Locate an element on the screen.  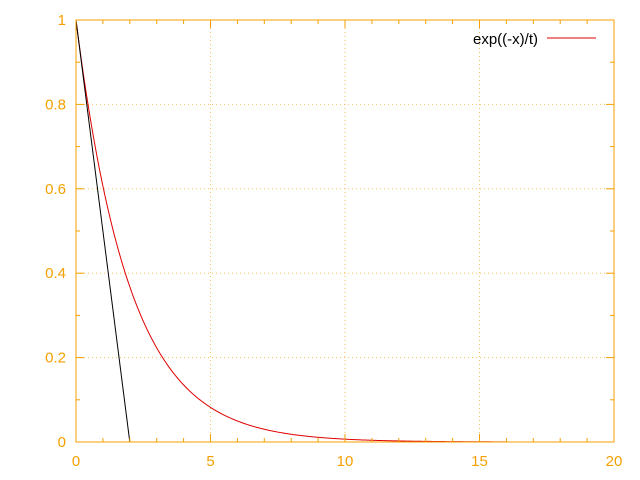
x-tick-label: 15 is located at coordinates (479, 461).